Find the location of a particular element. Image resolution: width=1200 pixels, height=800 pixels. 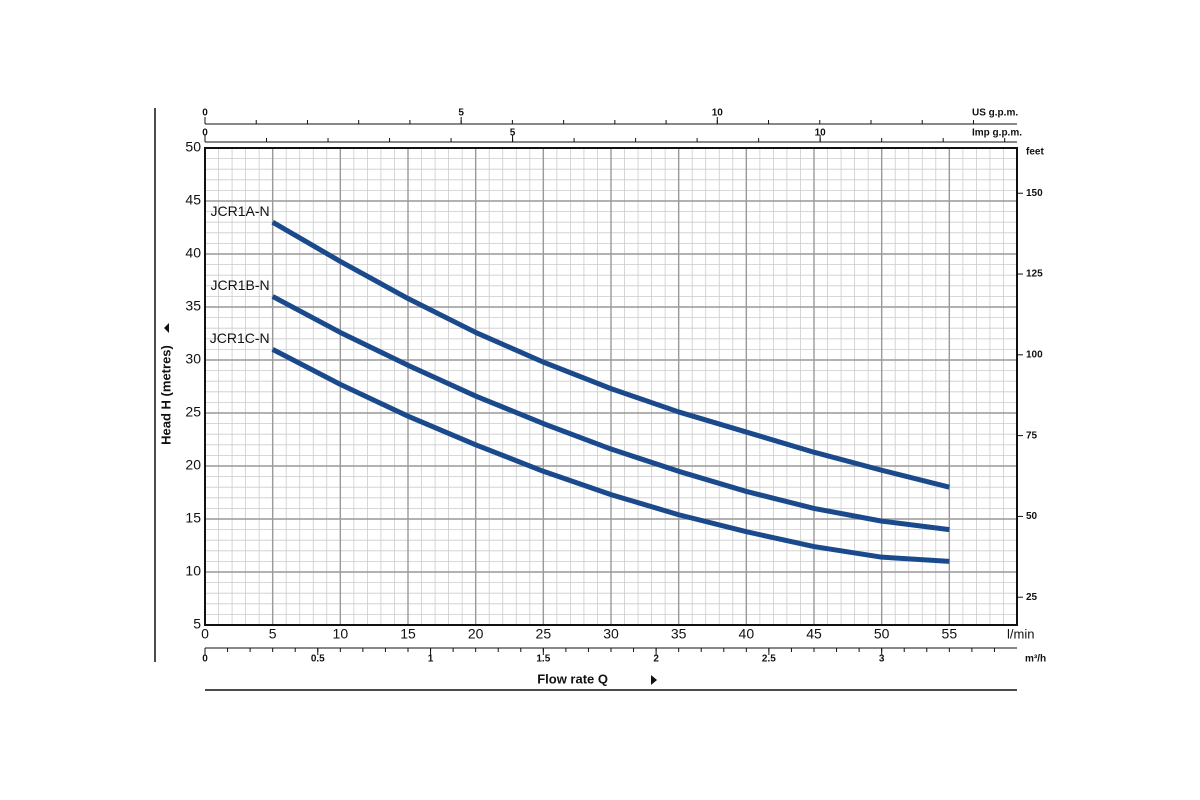

y-tick-label: 5 is located at coordinates (197, 624).